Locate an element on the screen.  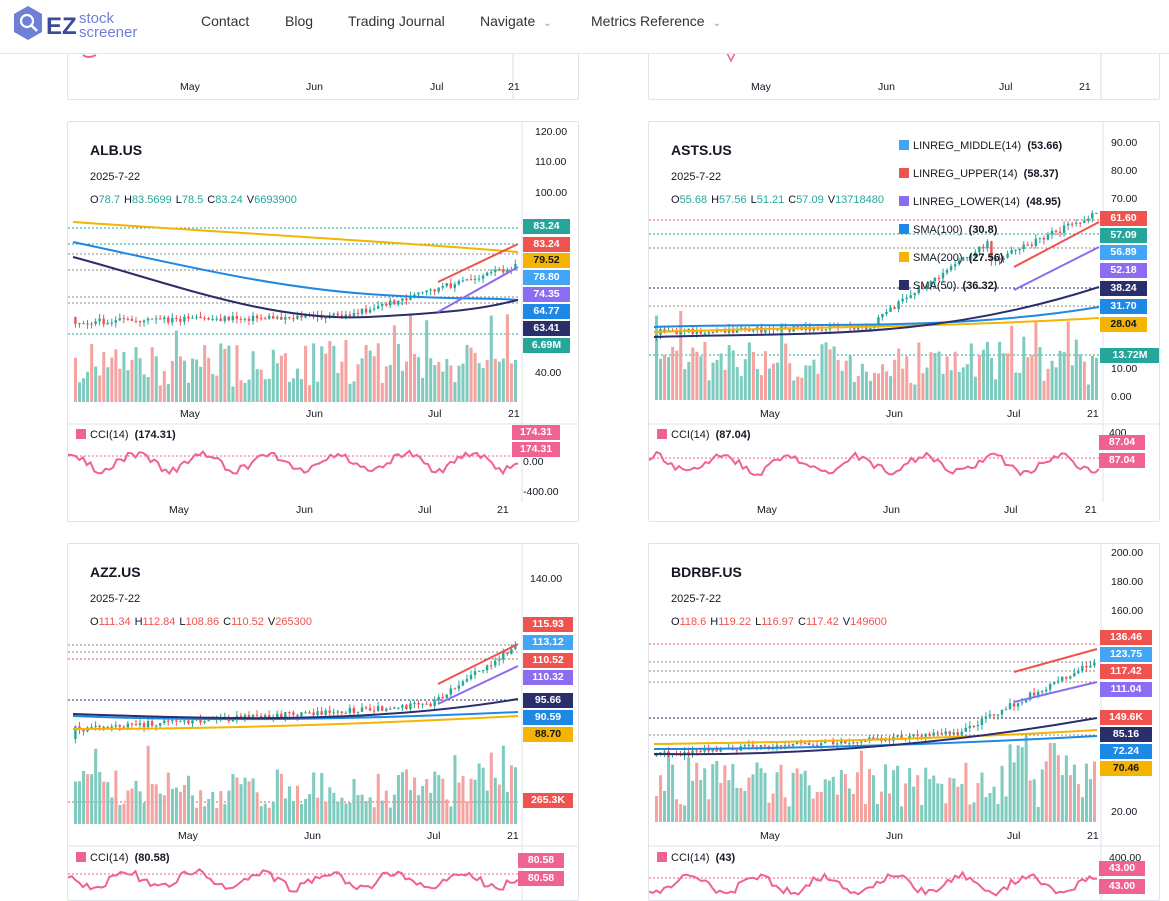
ez-logo: EZ stock screener is located at coordinates (83, 24).